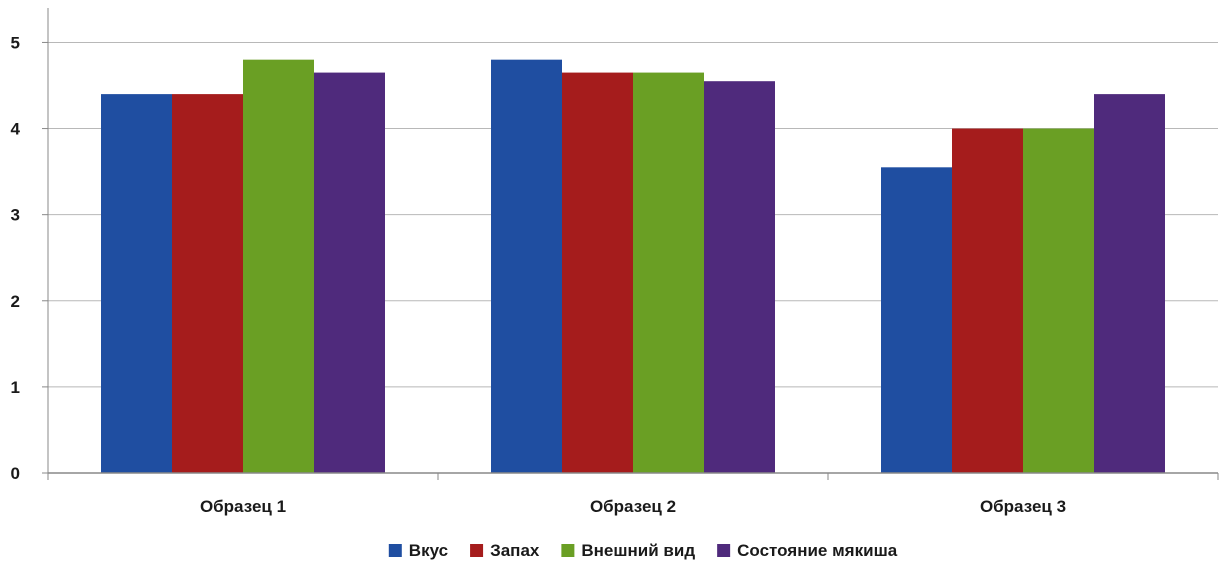  What do you see at coordinates (243, 506) in the screenshot?
I see `x-category-label: Образец 1` at bounding box center [243, 506].